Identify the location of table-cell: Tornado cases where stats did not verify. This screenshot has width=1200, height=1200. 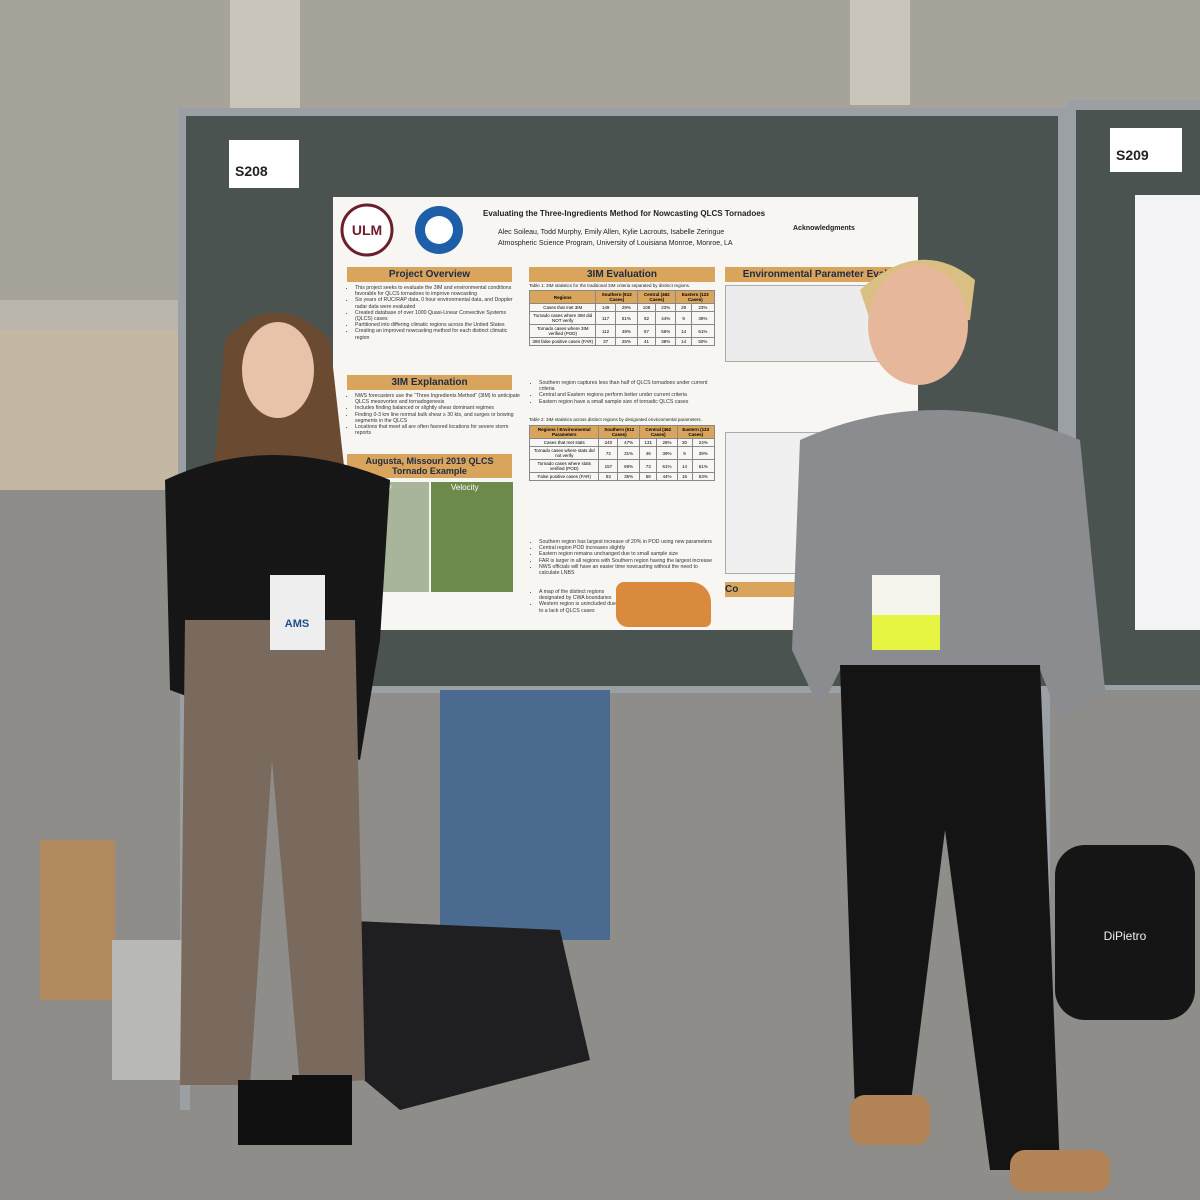
(564, 453).